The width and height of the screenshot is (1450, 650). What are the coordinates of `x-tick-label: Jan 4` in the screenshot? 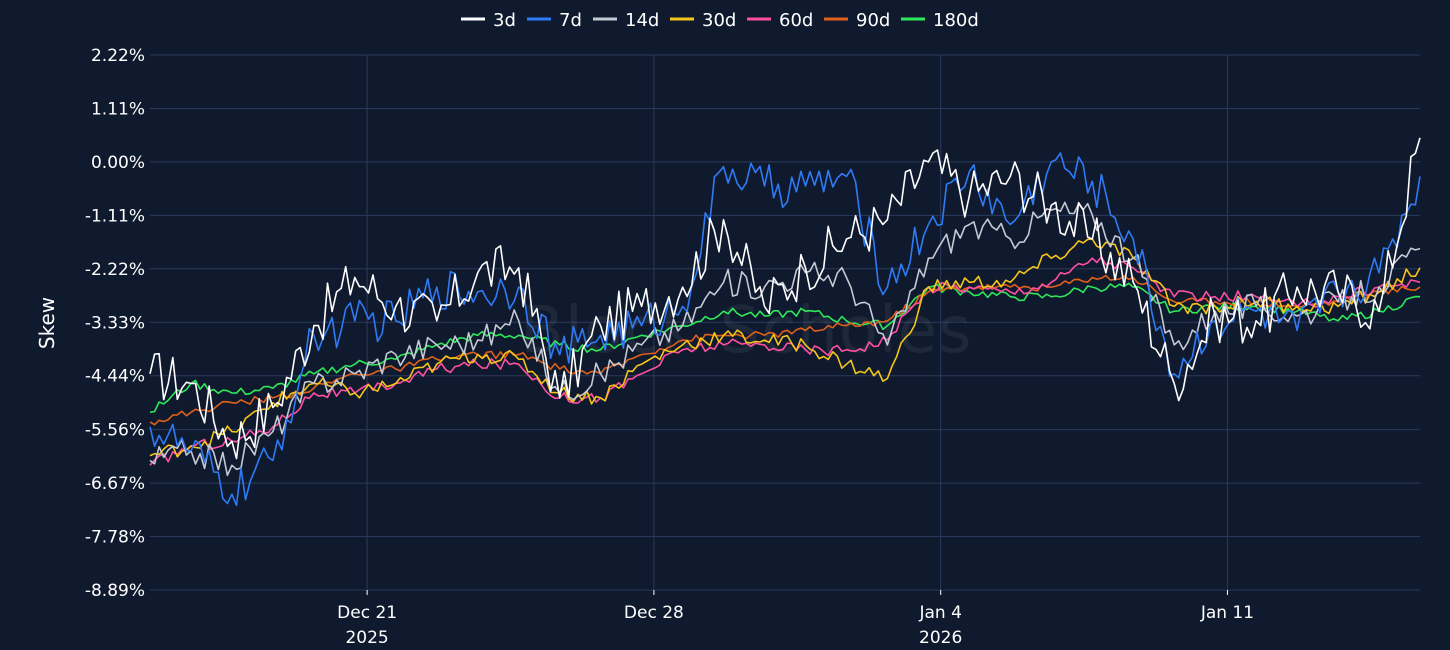 It's located at (939, 613).